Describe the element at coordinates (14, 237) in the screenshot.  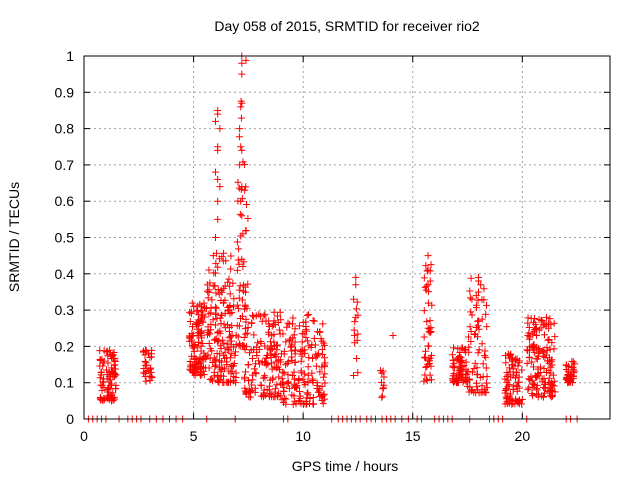
I see `y-axis-label: SRMTID / TECUs` at that location.